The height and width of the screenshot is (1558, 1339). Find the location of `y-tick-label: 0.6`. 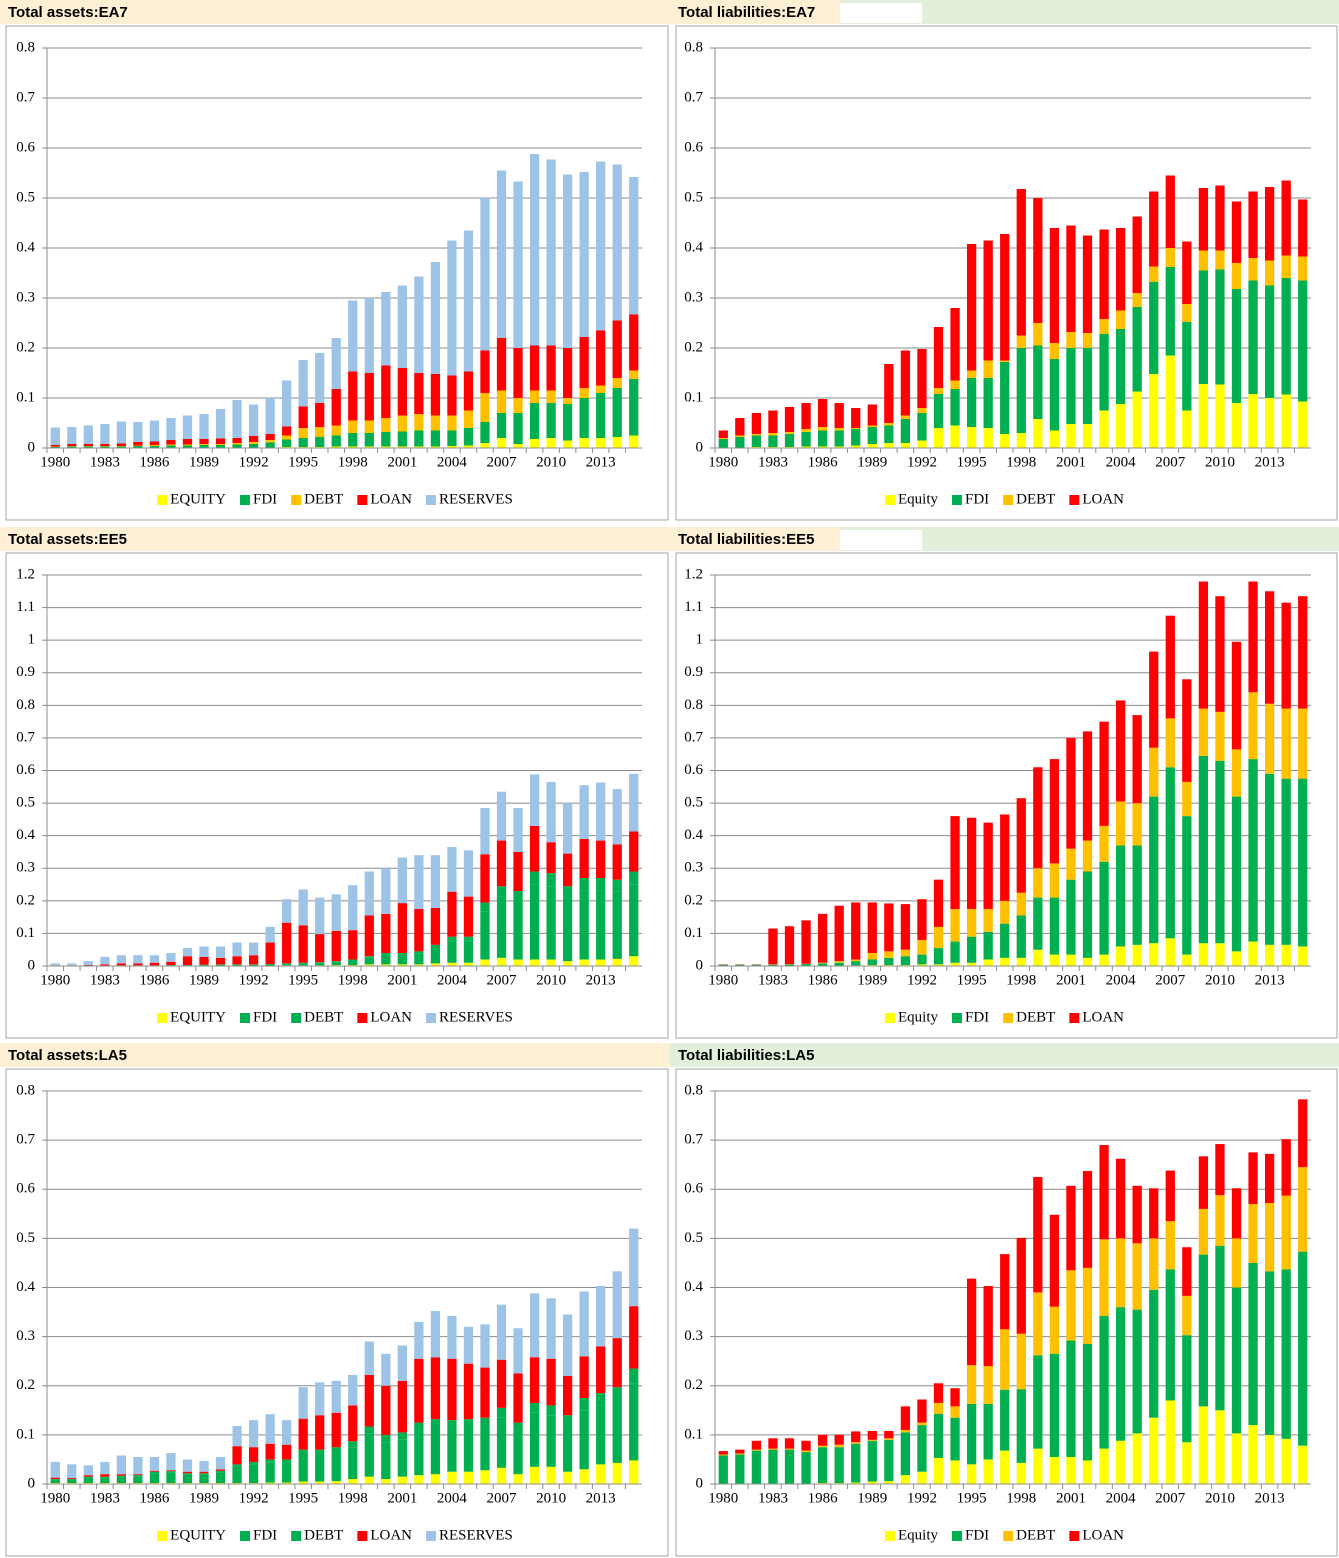

y-tick-label: 0.6 is located at coordinates (693, 770).